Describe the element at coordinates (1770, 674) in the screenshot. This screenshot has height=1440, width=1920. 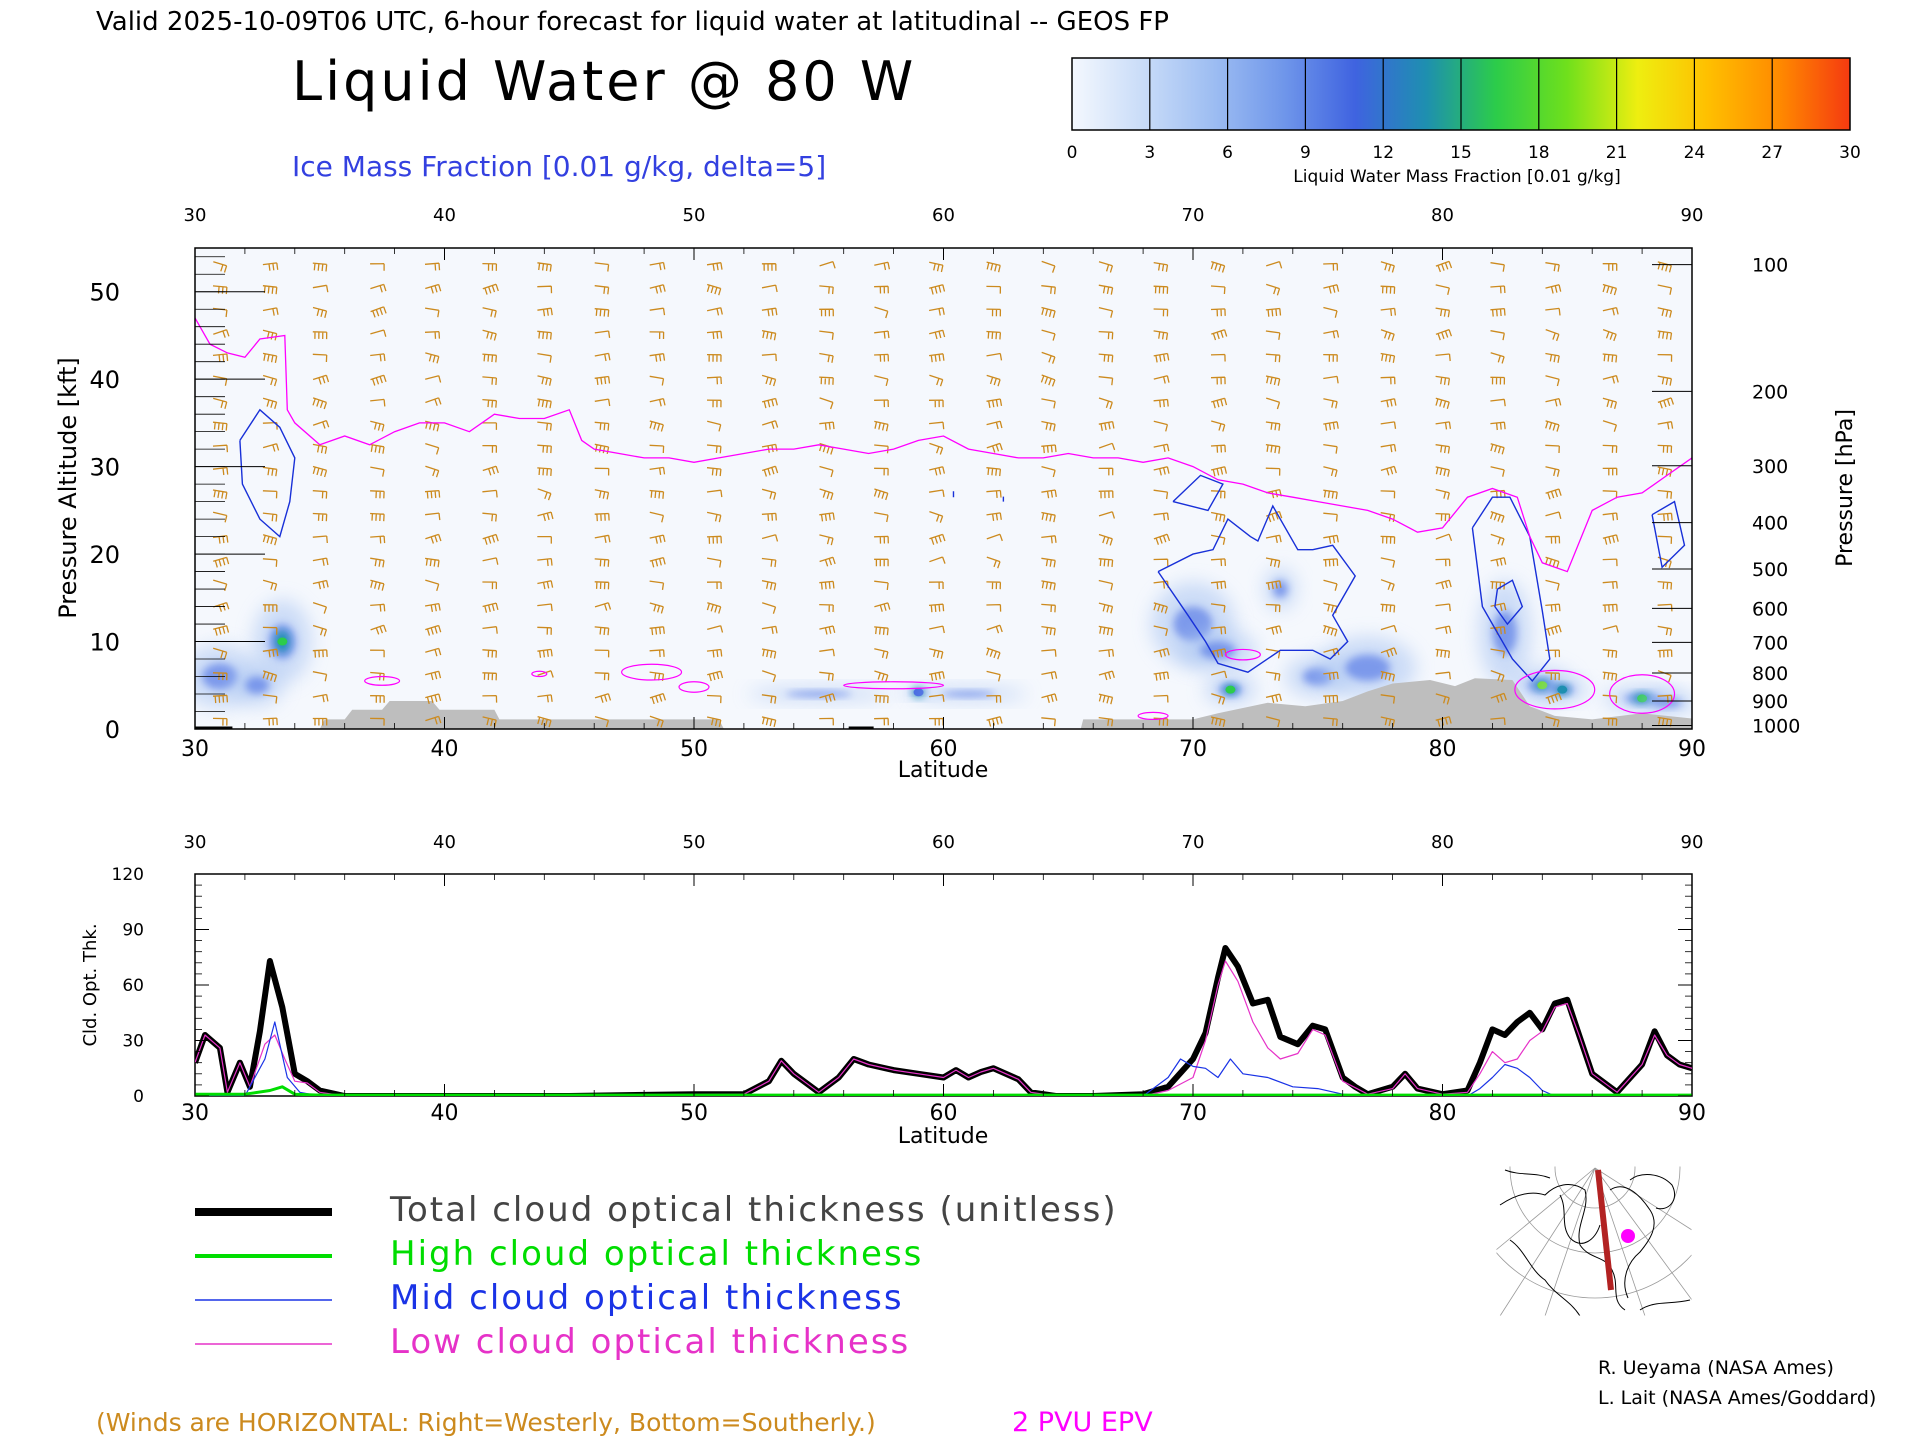
I see `pressure-tick-label: 800` at that location.